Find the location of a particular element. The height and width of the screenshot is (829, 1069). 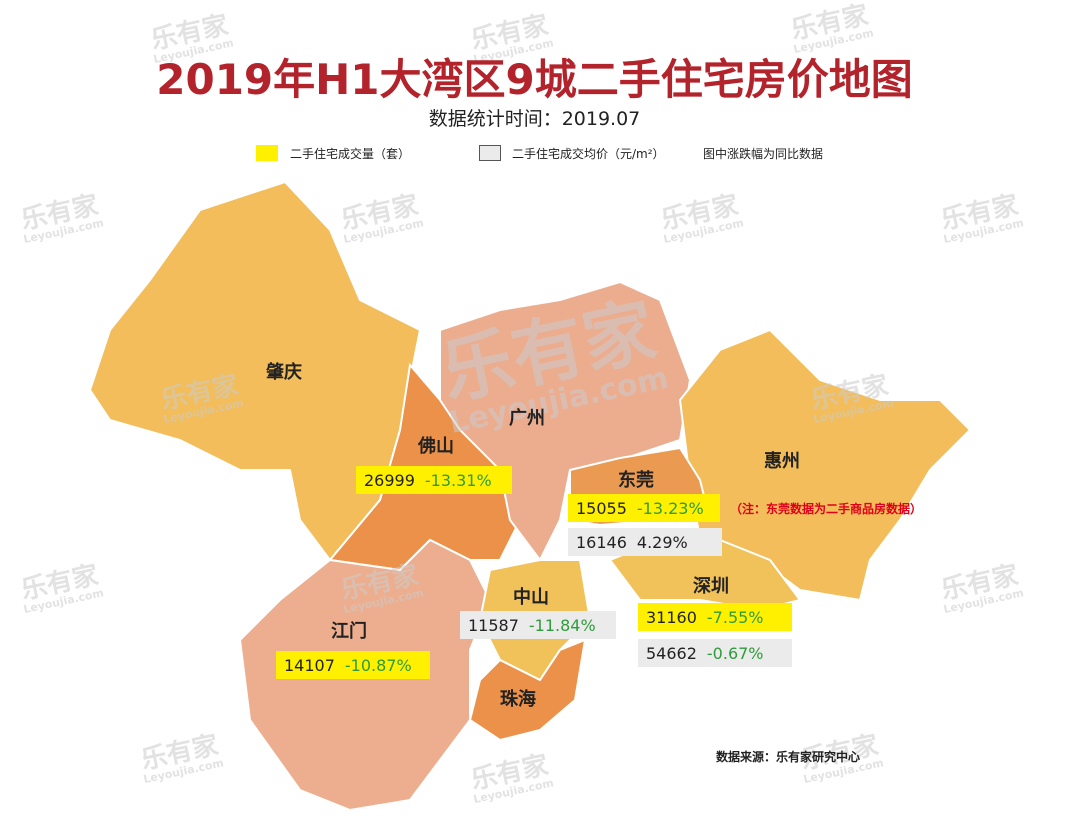

price-box: 11587 -11.84% is located at coordinates (538, 625).